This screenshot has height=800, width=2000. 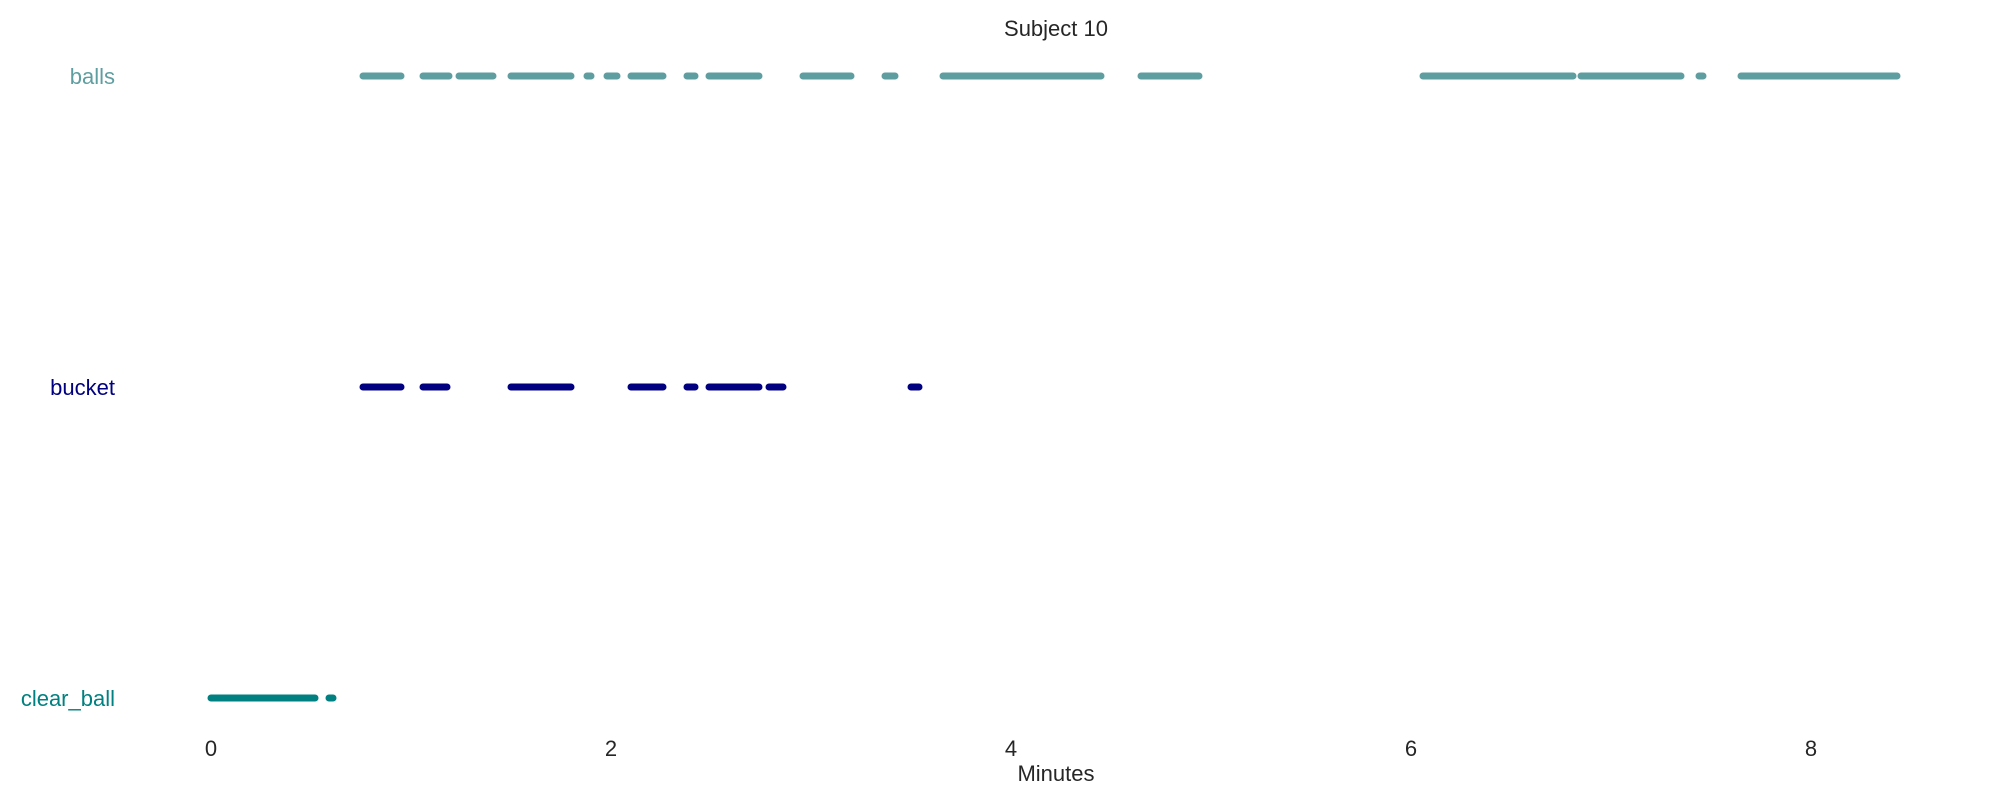 What do you see at coordinates (1411, 748) in the screenshot?
I see `x-tick-label: 6` at bounding box center [1411, 748].